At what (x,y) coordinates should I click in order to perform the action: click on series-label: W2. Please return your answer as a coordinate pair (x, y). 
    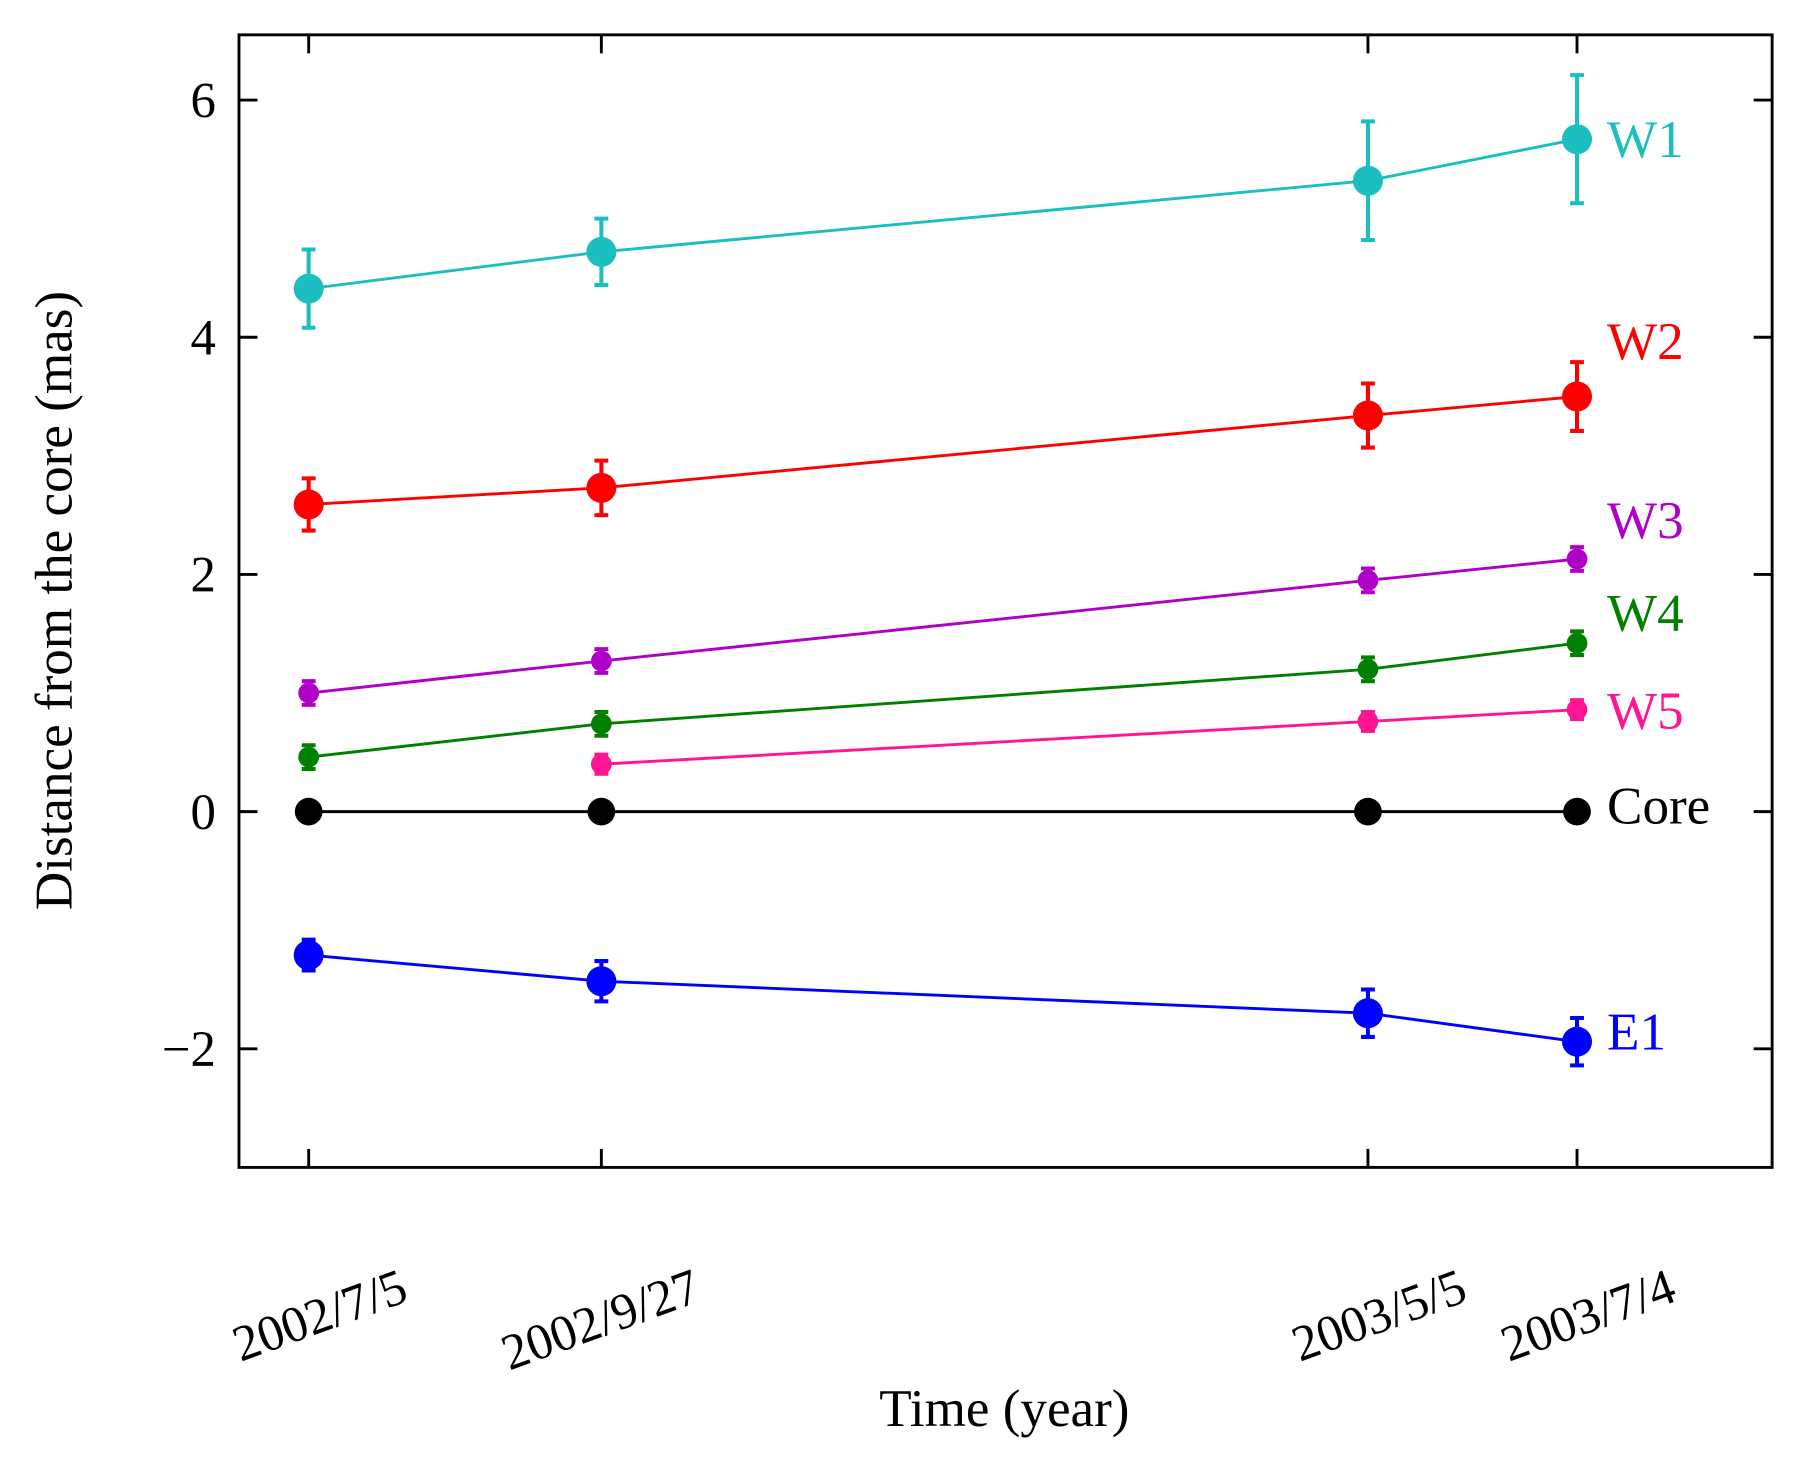
    Looking at the image, I should click on (1645, 342).